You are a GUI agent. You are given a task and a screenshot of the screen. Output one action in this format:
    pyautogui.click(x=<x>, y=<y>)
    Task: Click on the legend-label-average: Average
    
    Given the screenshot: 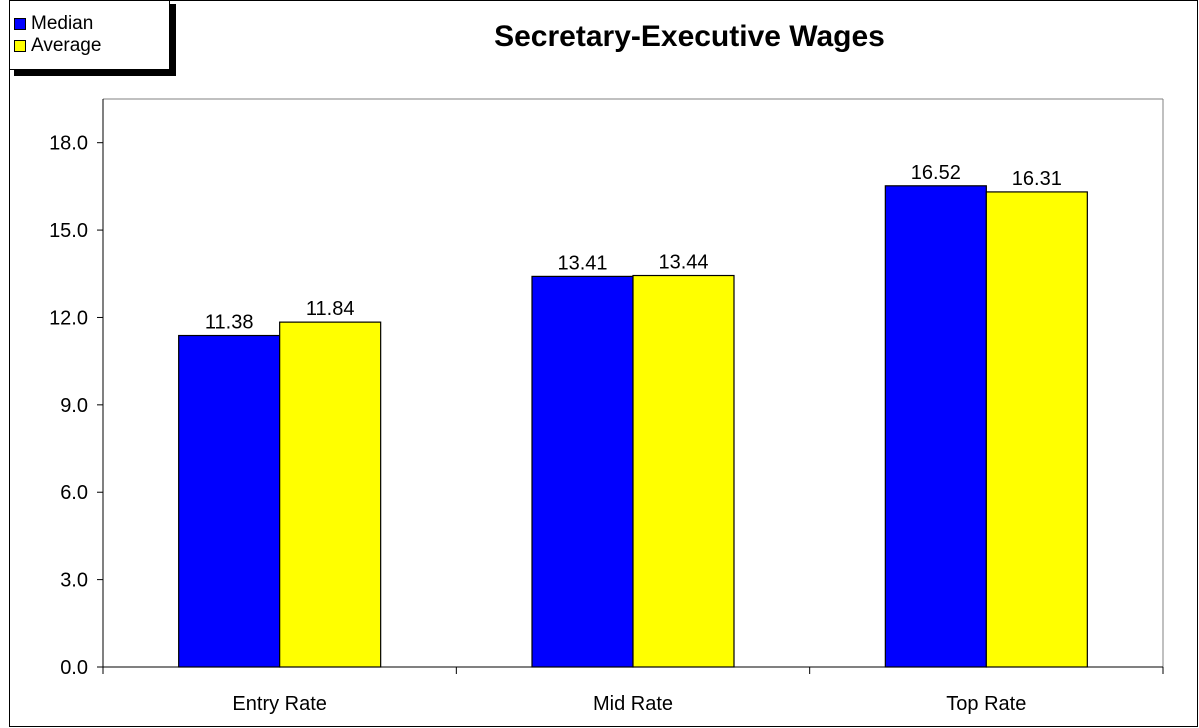 What is the action you would take?
    pyautogui.click(x=66, y=45)
    